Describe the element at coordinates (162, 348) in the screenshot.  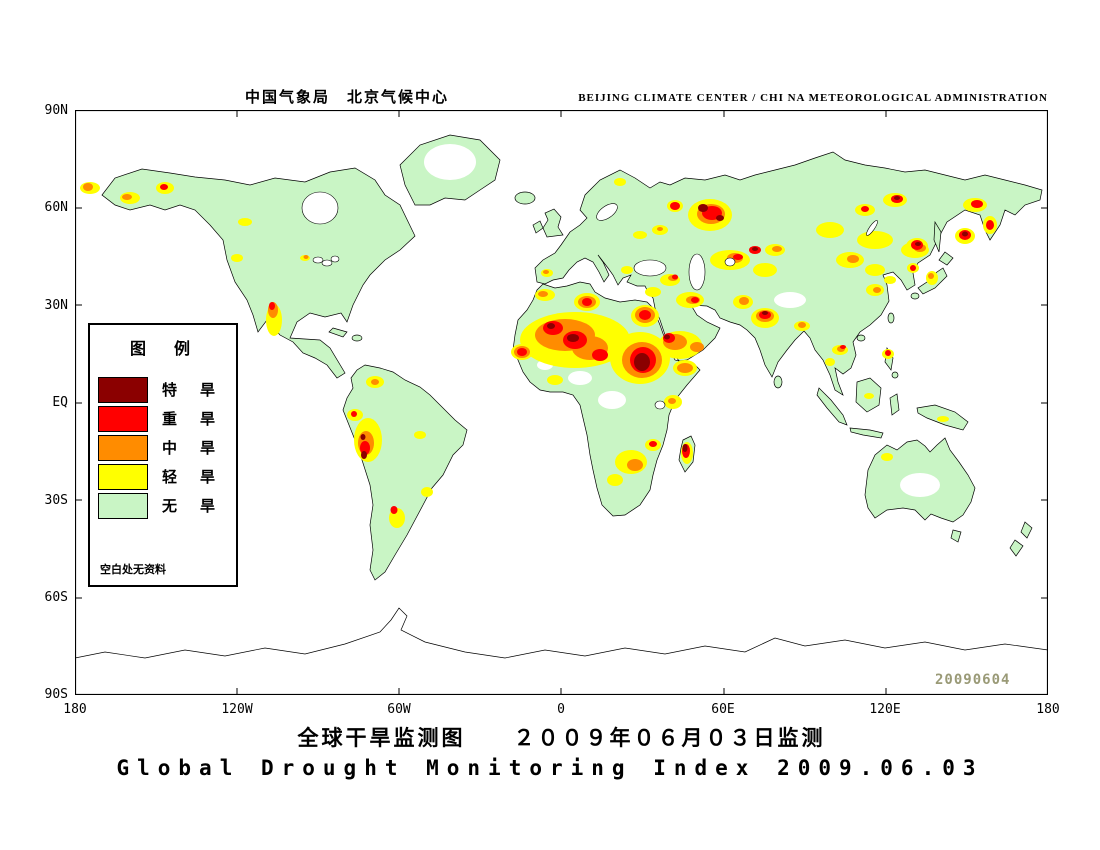
I see `legend-title: 图 例` at that location.